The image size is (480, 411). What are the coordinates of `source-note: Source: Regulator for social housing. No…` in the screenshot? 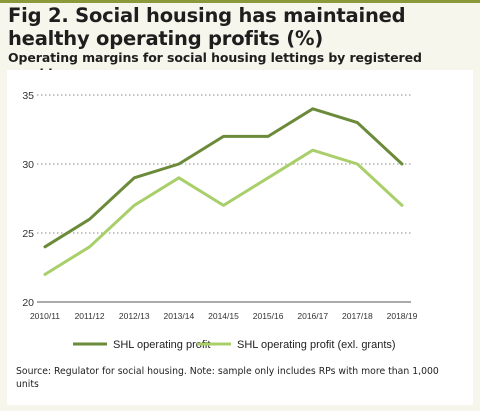 It's located at (227, 378).